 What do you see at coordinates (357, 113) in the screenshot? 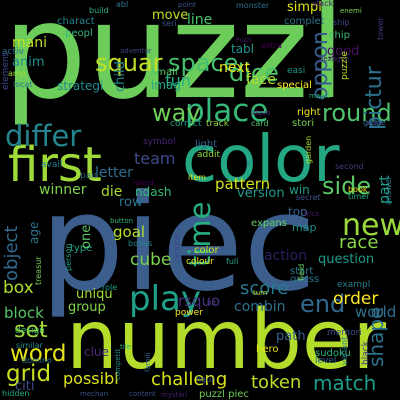
I see `word-round: round` at bounding box center [357, 113].